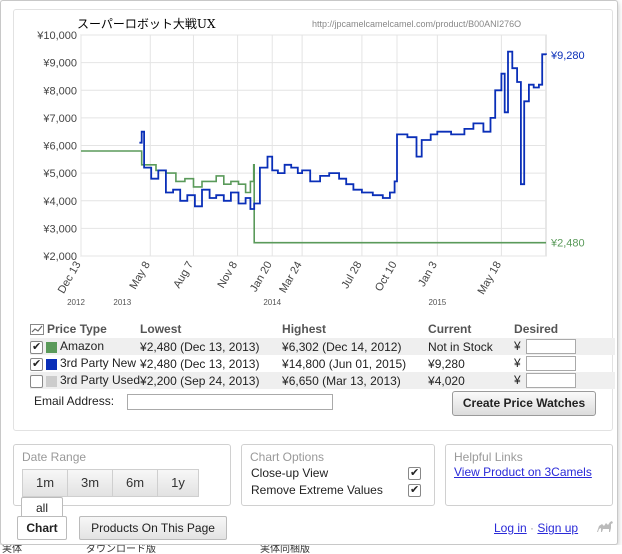 The image size is (622, 554). I want to click on current-cell: ¥9,280, so click(446, 363).